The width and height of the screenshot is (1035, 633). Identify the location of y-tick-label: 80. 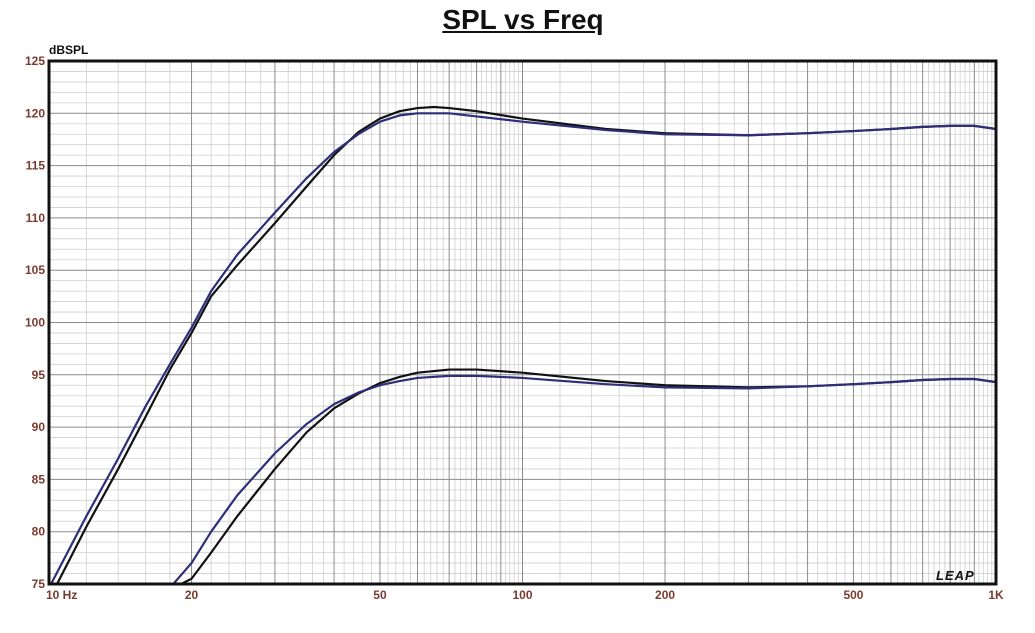
(39, 532).